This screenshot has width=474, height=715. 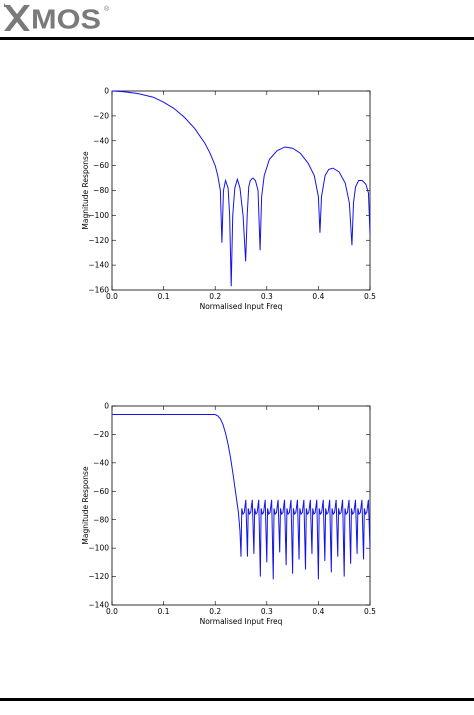 I want to click on chart-1-ytick-label: −120, so click(x=98, y=240).